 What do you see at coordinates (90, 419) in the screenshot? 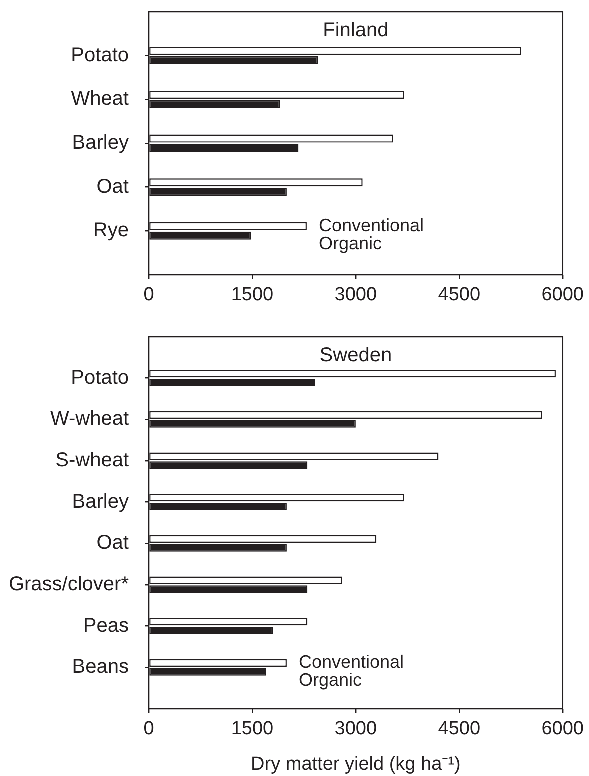
I see `y-tick-label: W-wheat` at bounding box center [90, 419].